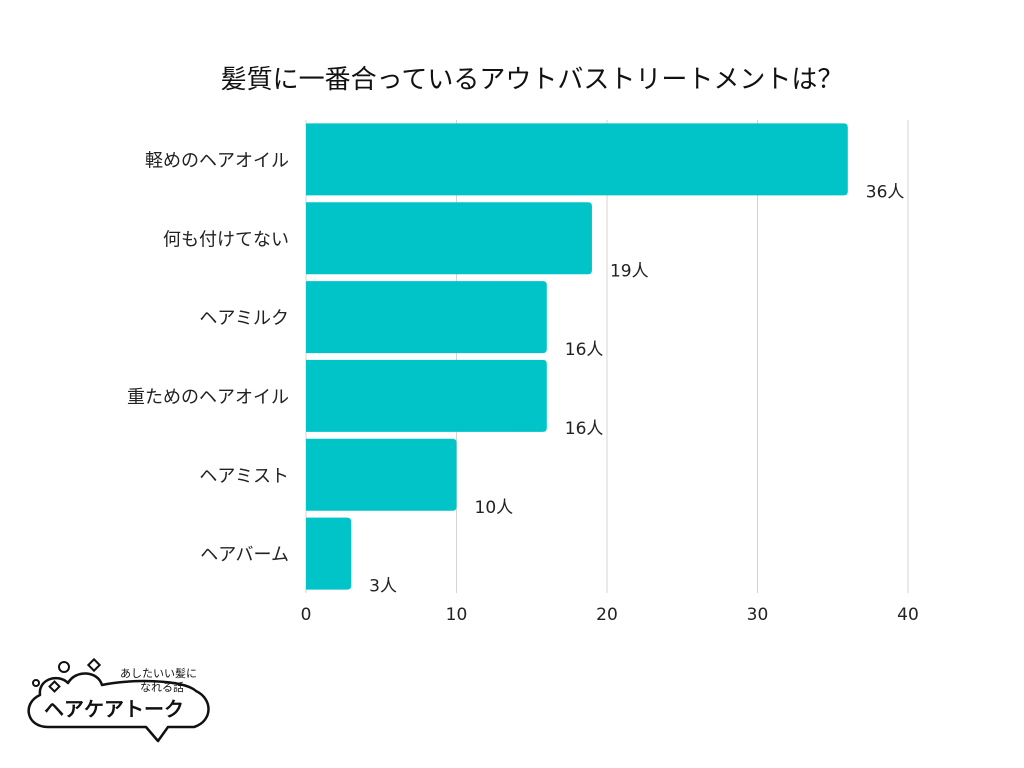 Image resolution: width=1024 pixels, height=768 pixels. I want to click on category-label: ヘアバーム, so click(244, 555).